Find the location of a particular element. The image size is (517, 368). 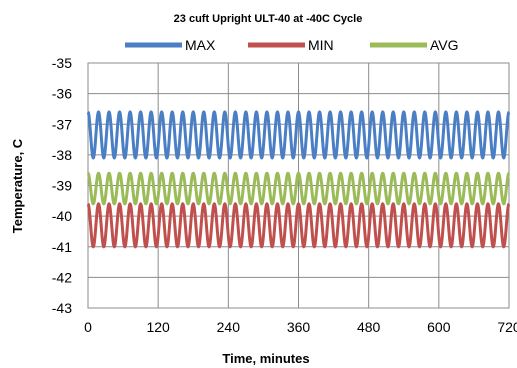

x-axis-ticks: 0 120 240 360 480 600 720 is located at coordinates (300, 327).